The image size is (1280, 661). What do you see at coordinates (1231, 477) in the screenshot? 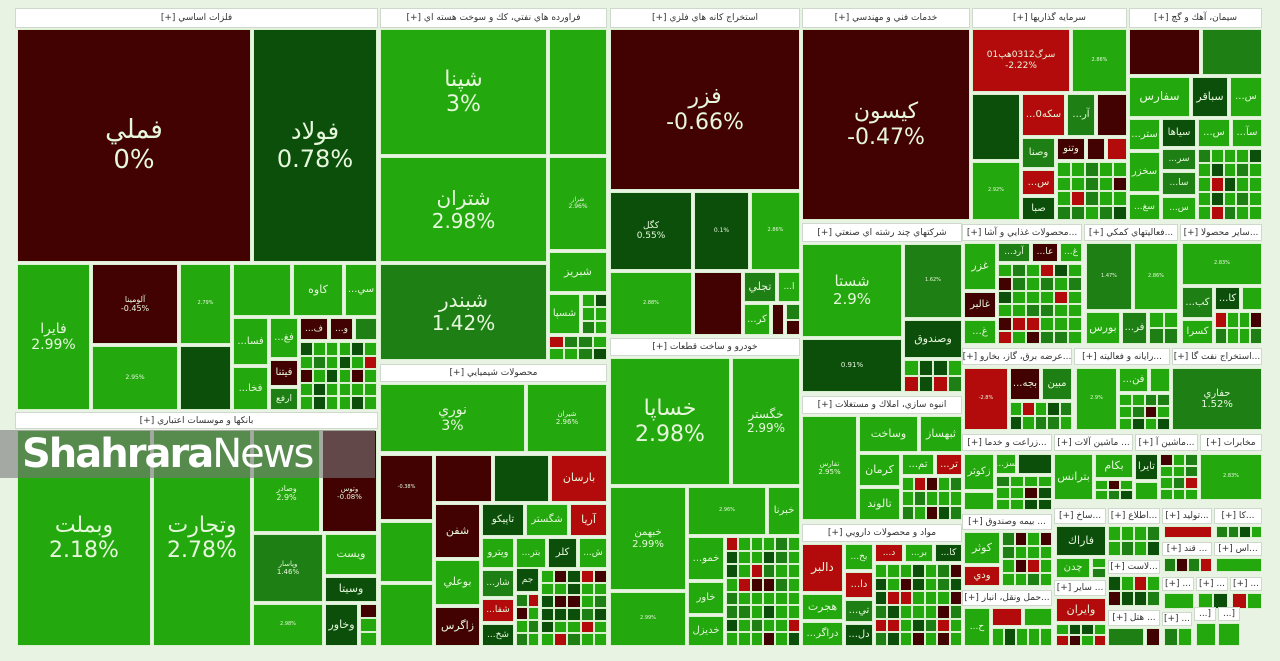
I see `stock-tile: 2.83%` at bounding box center [1231, 477].